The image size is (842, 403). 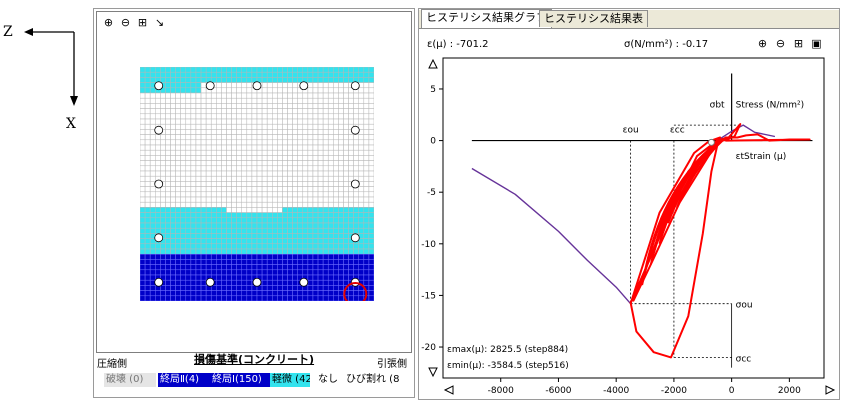 What do you see at coordinates (761, 157) in the screenshot?
I see `strain-axis-label: εtStrain (μ)` at bounding box center [761, 157].